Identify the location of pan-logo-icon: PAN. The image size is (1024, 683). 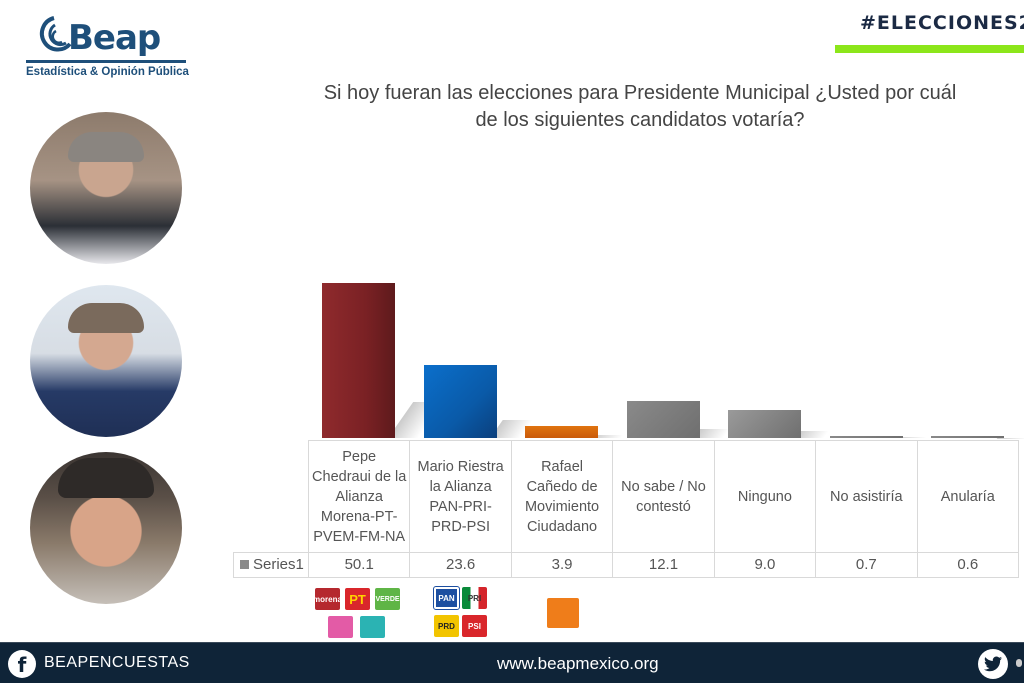
(446, 598).